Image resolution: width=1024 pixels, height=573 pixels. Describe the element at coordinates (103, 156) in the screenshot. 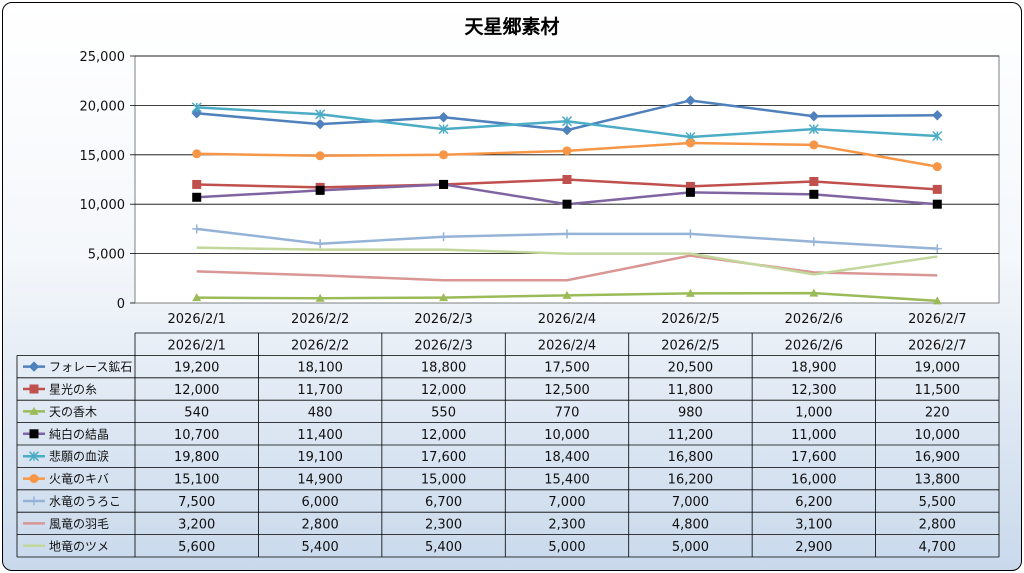

I see `y-tick-label: 15,000` at that location.